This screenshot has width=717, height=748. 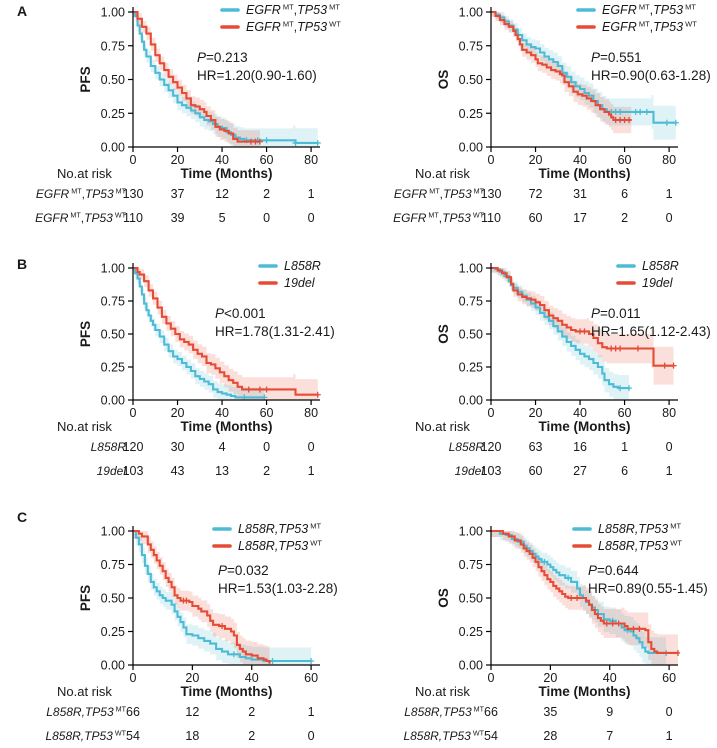 What do you see at coordinates (624, 194) in the screenshot?
I see `risk-count: 6` at bounding box center [624, 194].